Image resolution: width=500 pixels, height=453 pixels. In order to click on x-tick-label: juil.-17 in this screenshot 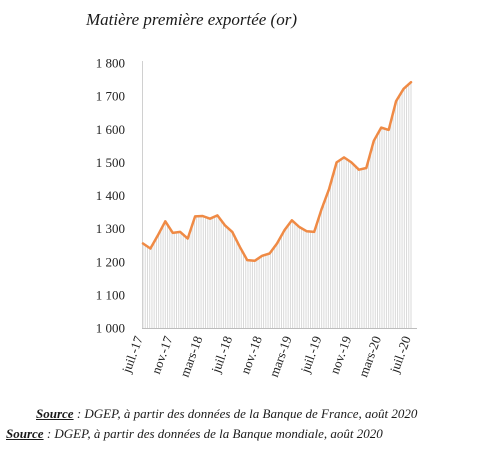, I will do `click(132, 354)`.